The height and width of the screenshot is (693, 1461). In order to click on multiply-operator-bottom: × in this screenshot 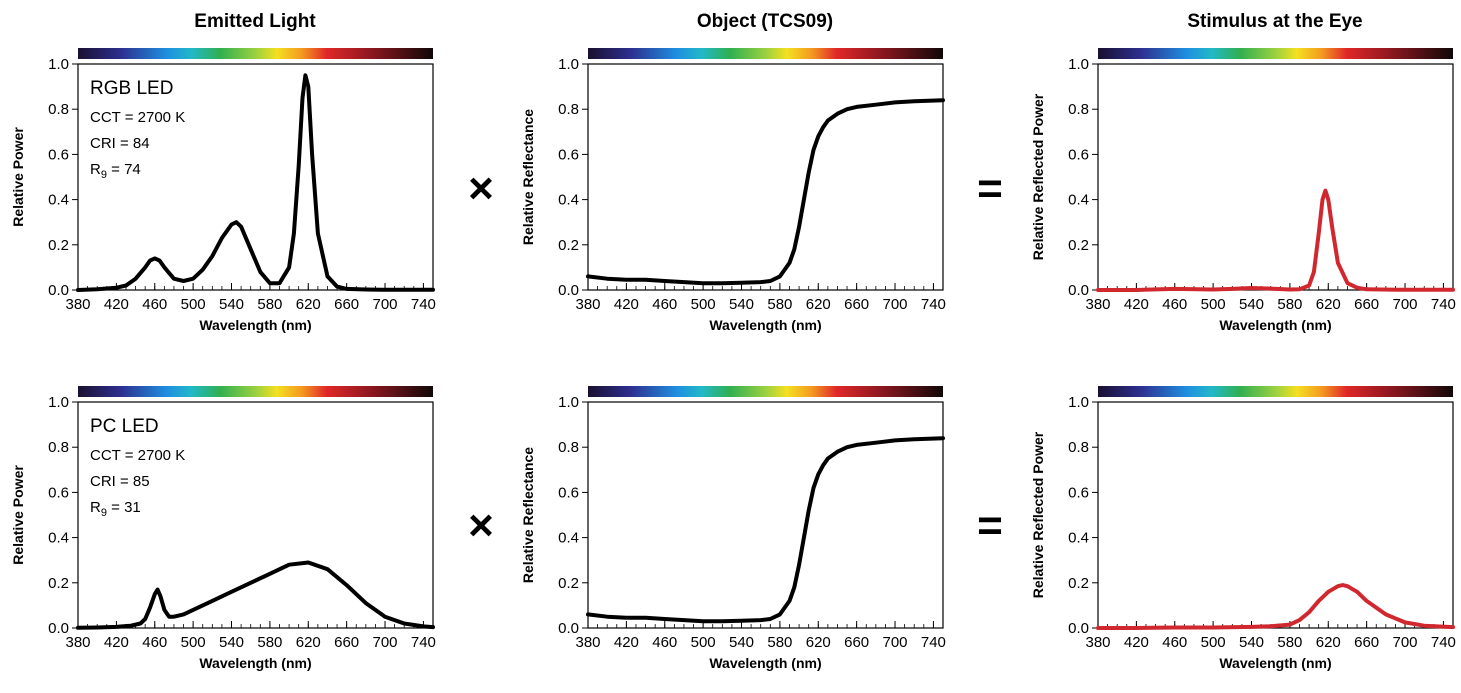, I will do `click(481, 525)`.